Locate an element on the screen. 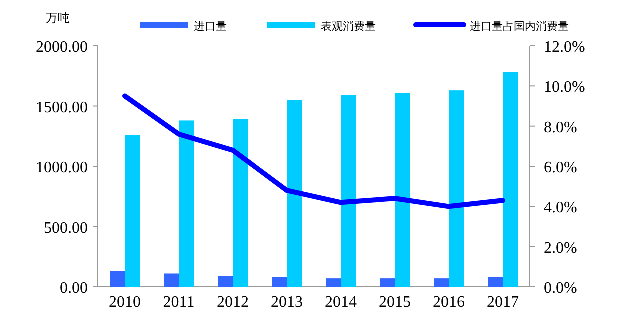 This screenshot has width=640, height=334. x-tick-label: 2013 is located at coordinates (287, 302).